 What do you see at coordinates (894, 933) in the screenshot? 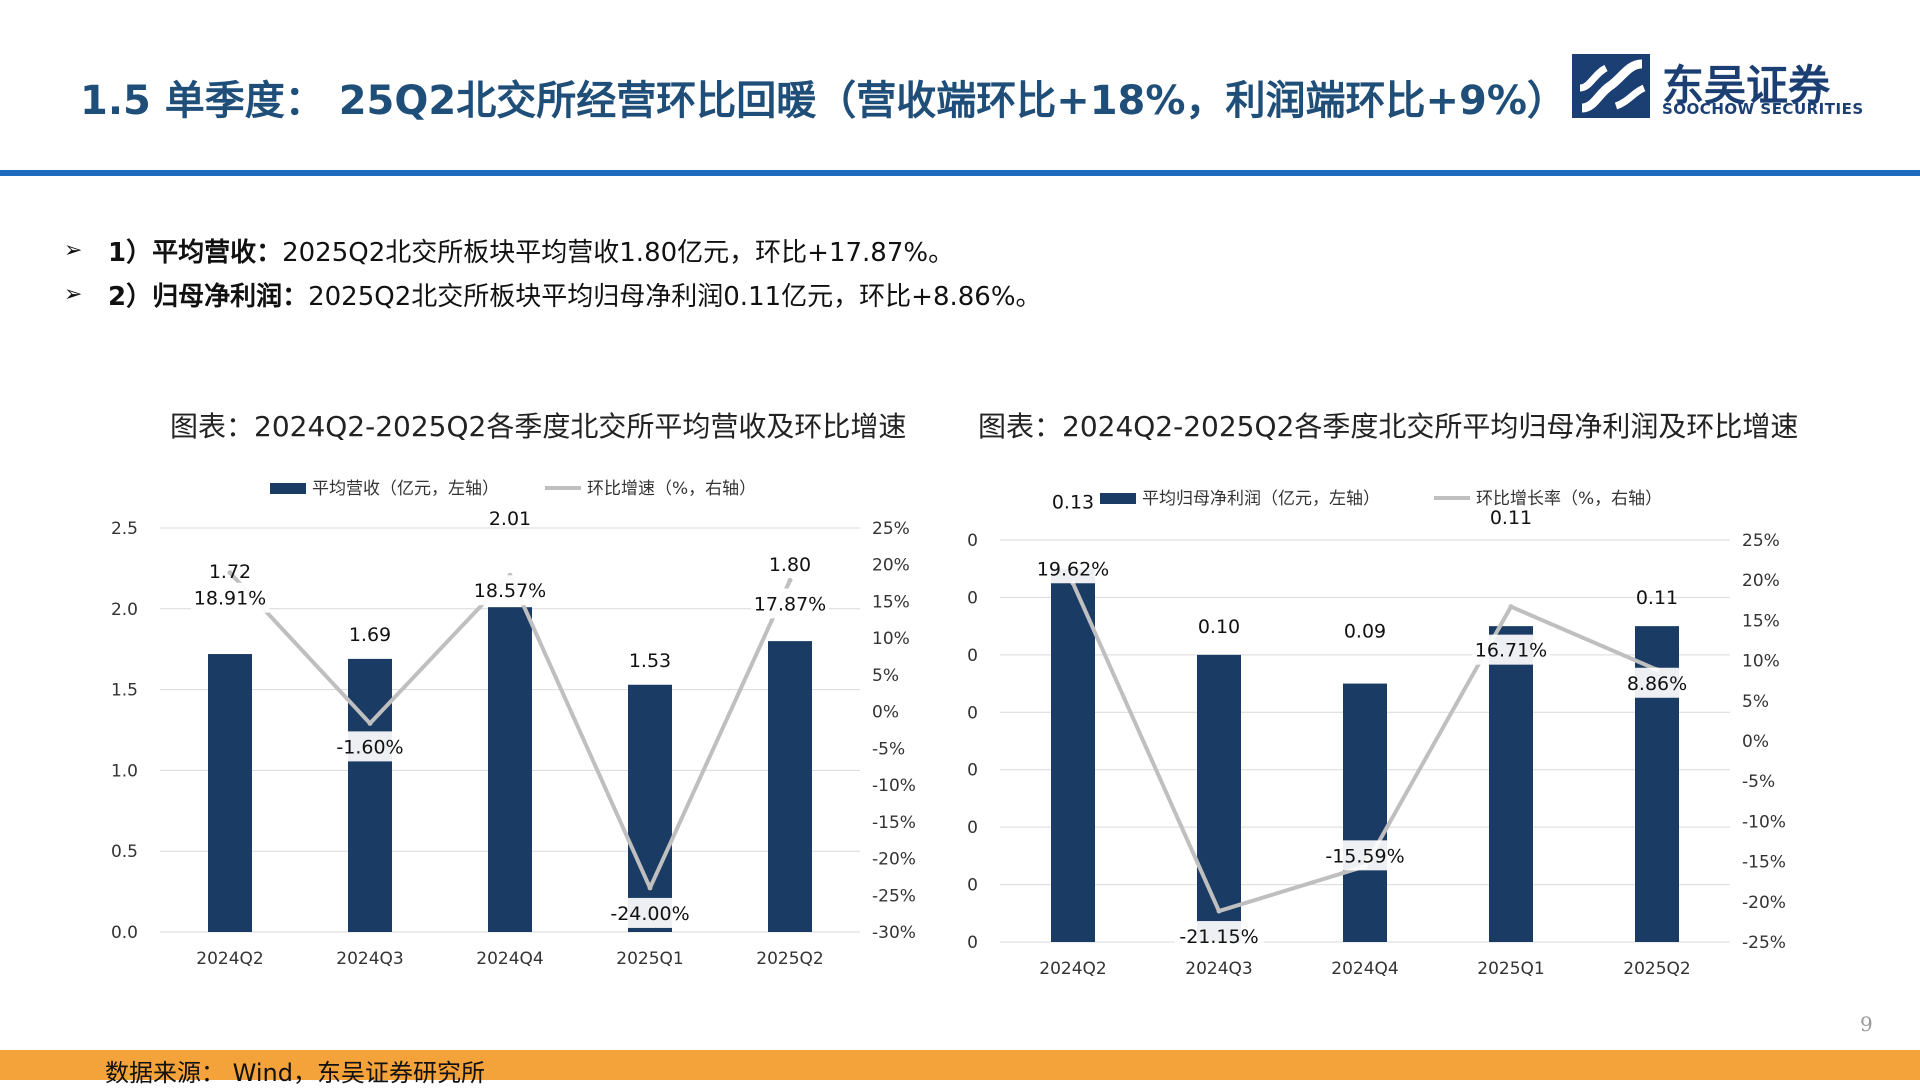
I see `y-right-tick-label: -30%` at bounding box center [894, 933].